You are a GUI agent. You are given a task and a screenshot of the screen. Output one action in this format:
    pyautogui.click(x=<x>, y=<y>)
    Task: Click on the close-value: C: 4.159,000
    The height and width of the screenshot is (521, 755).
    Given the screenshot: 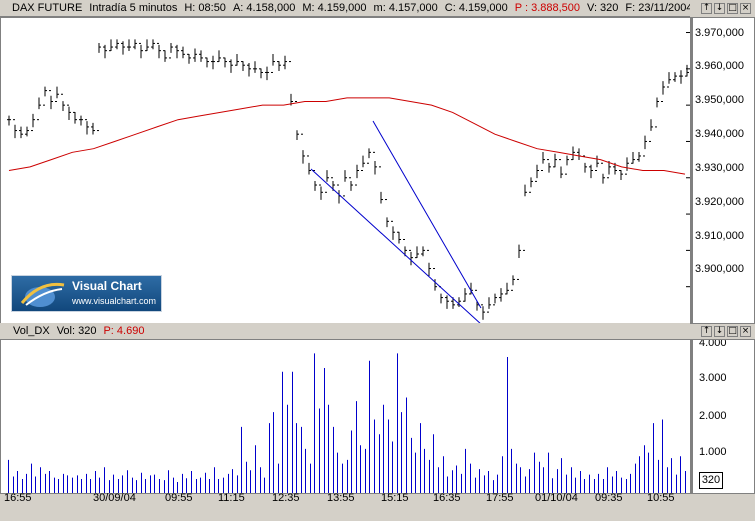 What is the action you would take?
    pyautogui.click(x=476, y=8)
    